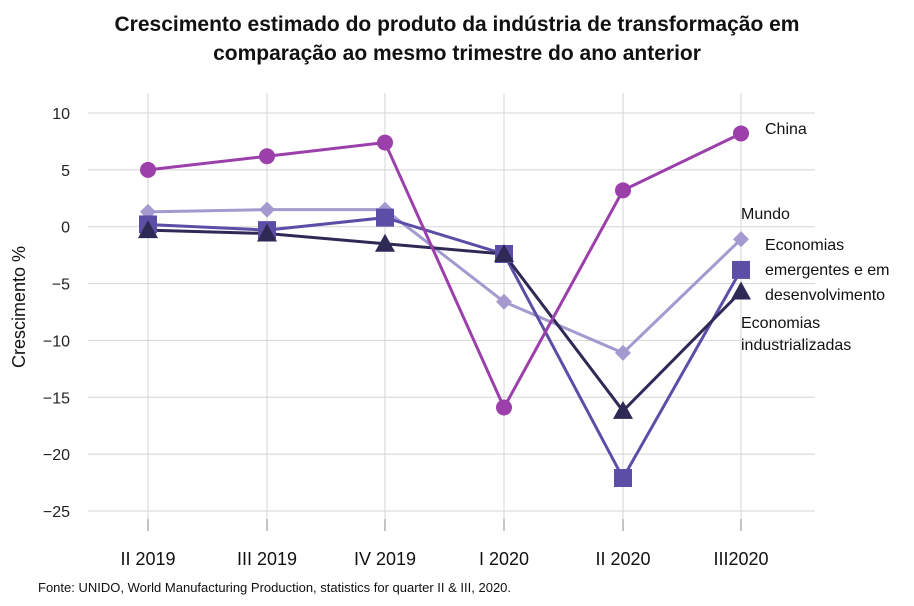 The width and height of the screenshot is (914, 606). What do you see at coordinates (56, 512) in the screenshot?
I see `y-tick-label: −25` at bounding box center [56, 512].